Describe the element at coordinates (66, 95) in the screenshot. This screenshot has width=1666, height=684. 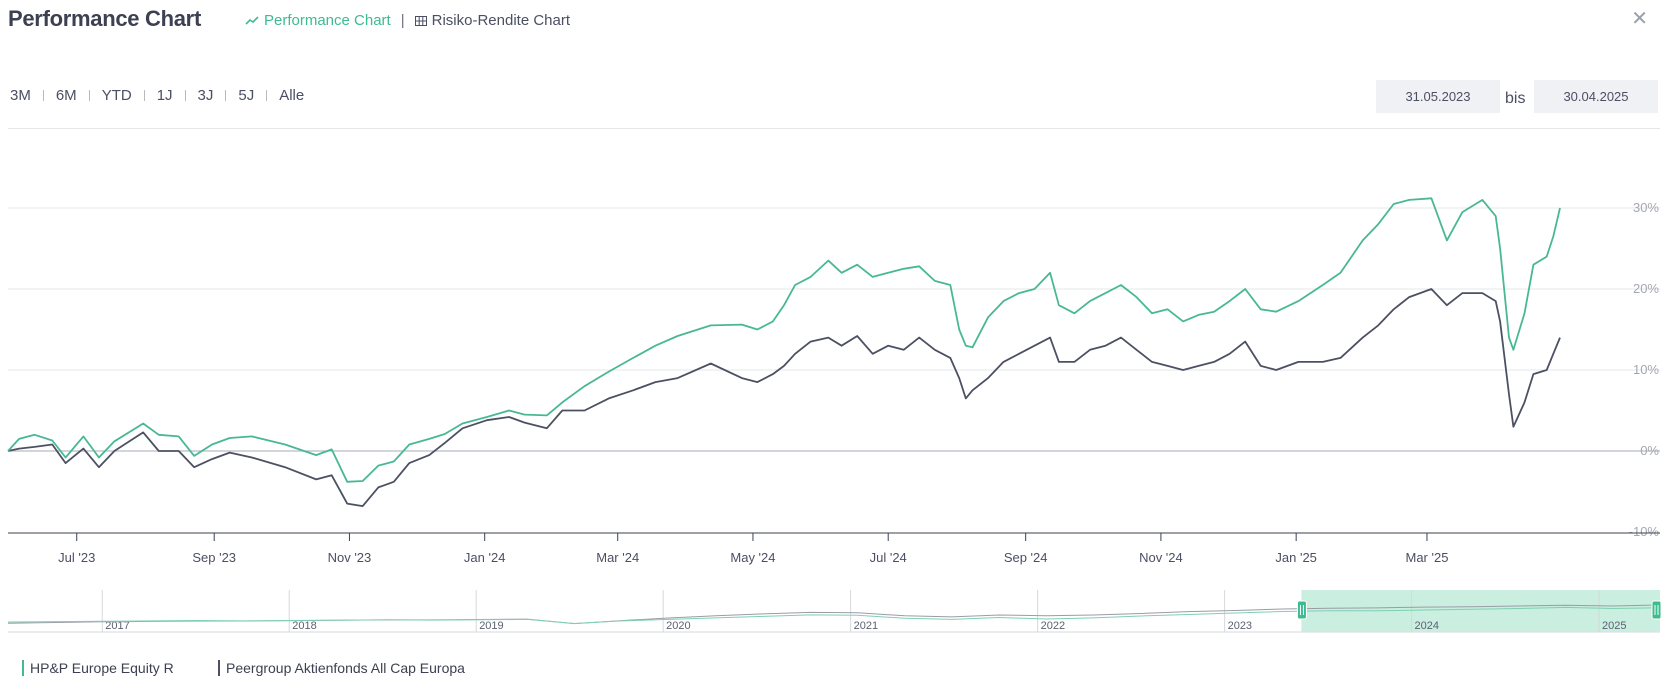
I see `range-button-6m: 6M` at that location.